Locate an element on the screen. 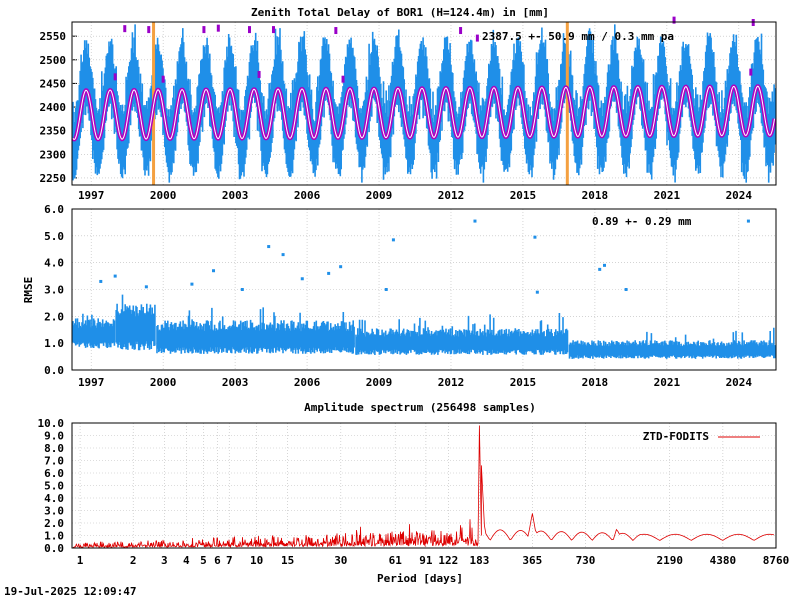 The height and width of the screenshot is (600, 800). spectrum-x-tick-label: 91 is located at coordinates (426, 560).